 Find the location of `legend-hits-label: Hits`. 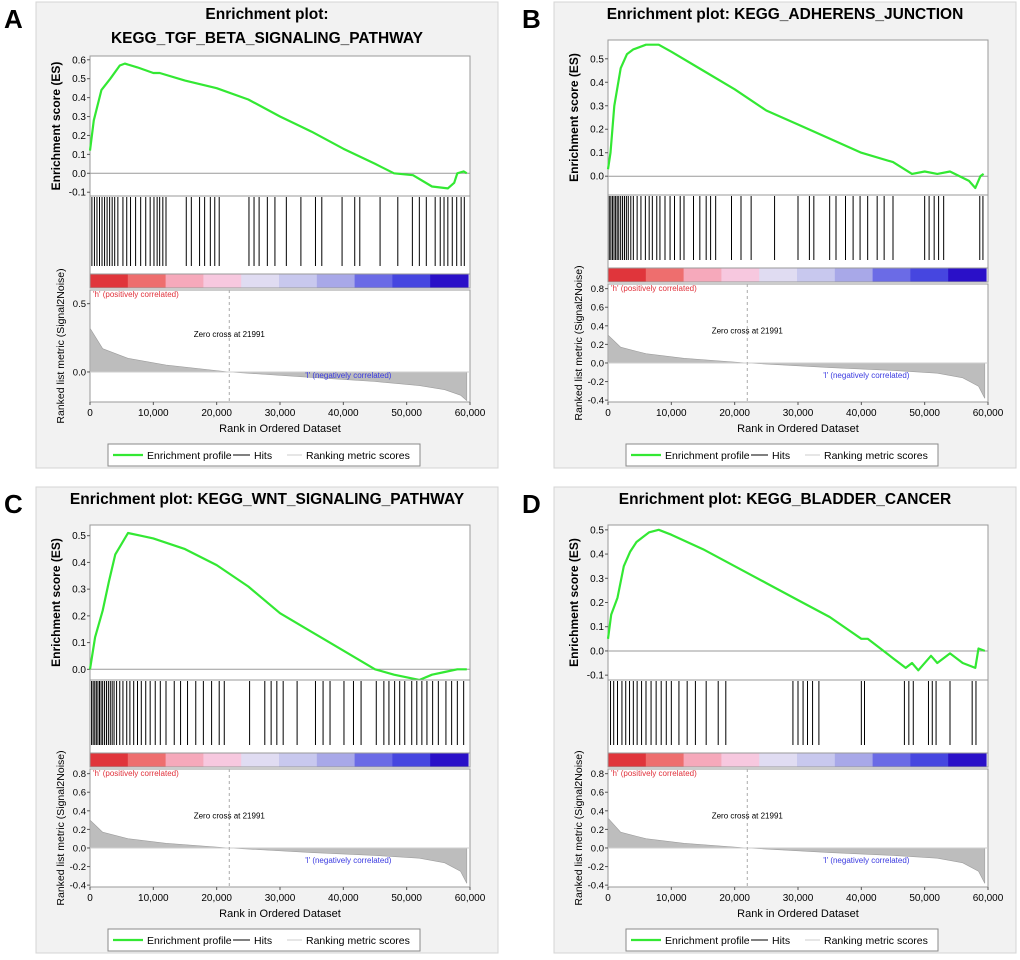

legend-hits-label: Hits is located at coordinates (781, 456).